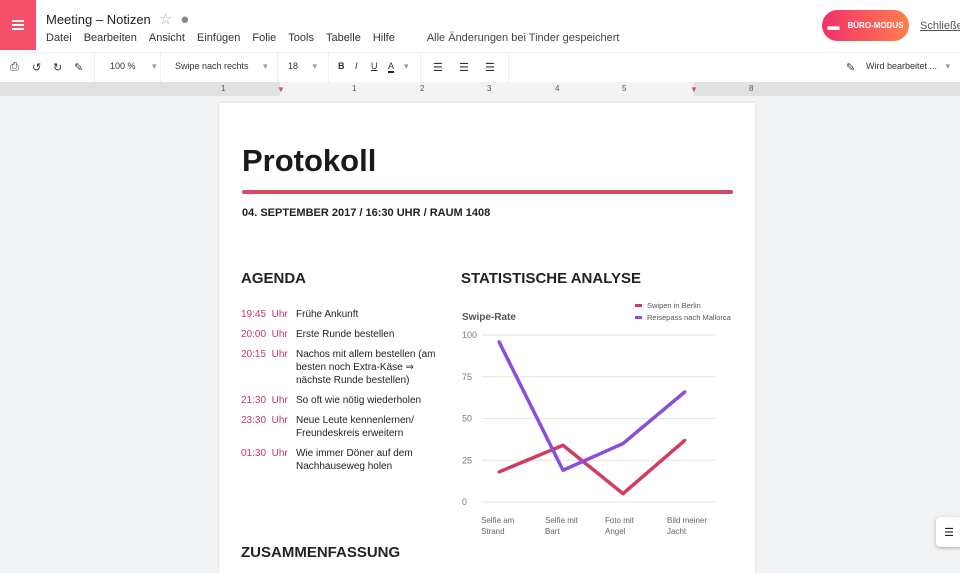 This screenshot has height=573, width=960. I want to click on zoom-select: 100 % ▾, so click(133, 66).